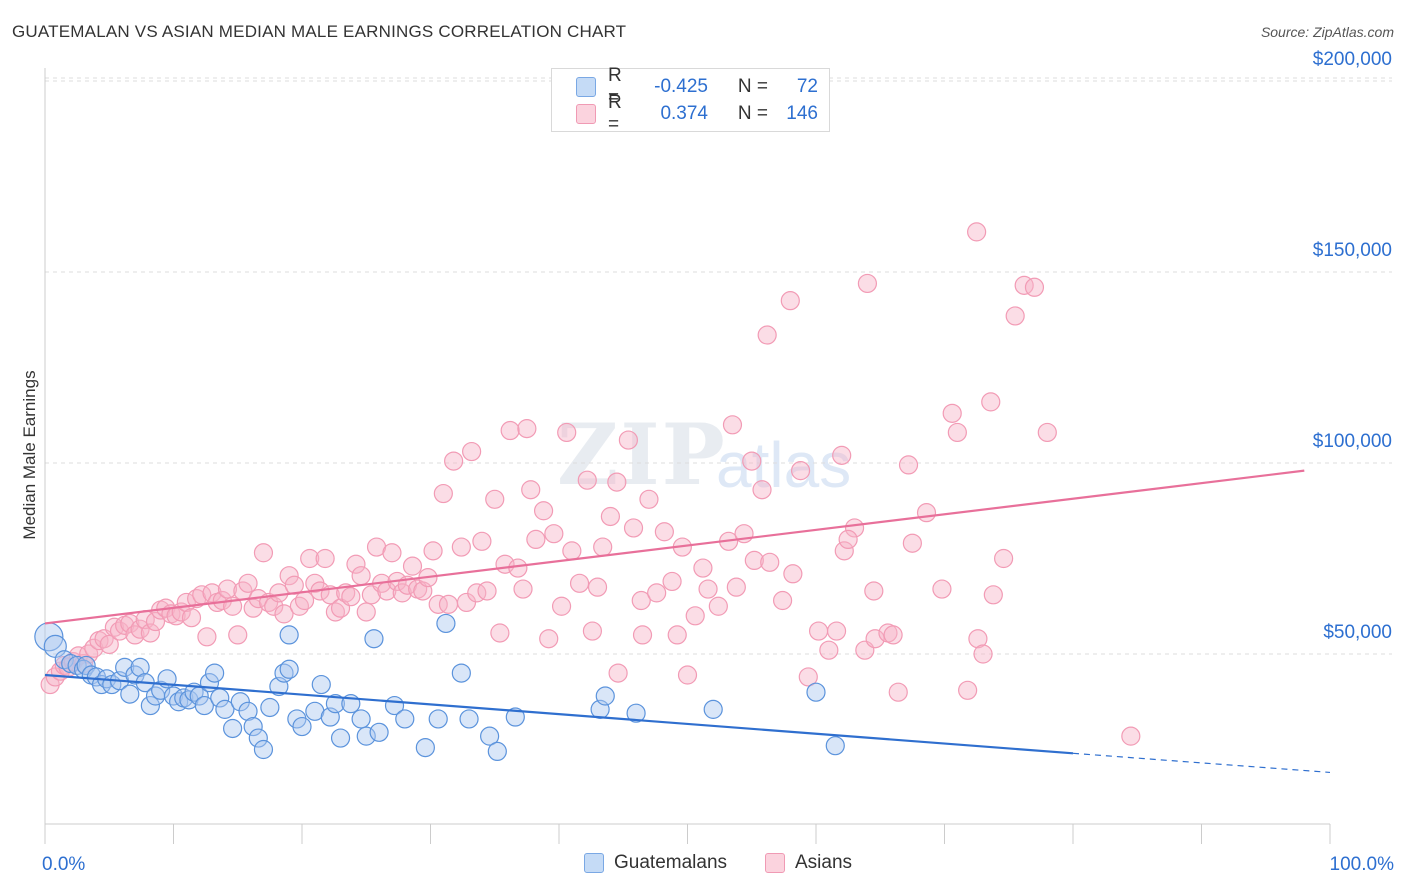  What do you see at coordinates (784, 465) in the screenshot?
I see `watermark-atlas: atlas` at bounding box center [784, 465].